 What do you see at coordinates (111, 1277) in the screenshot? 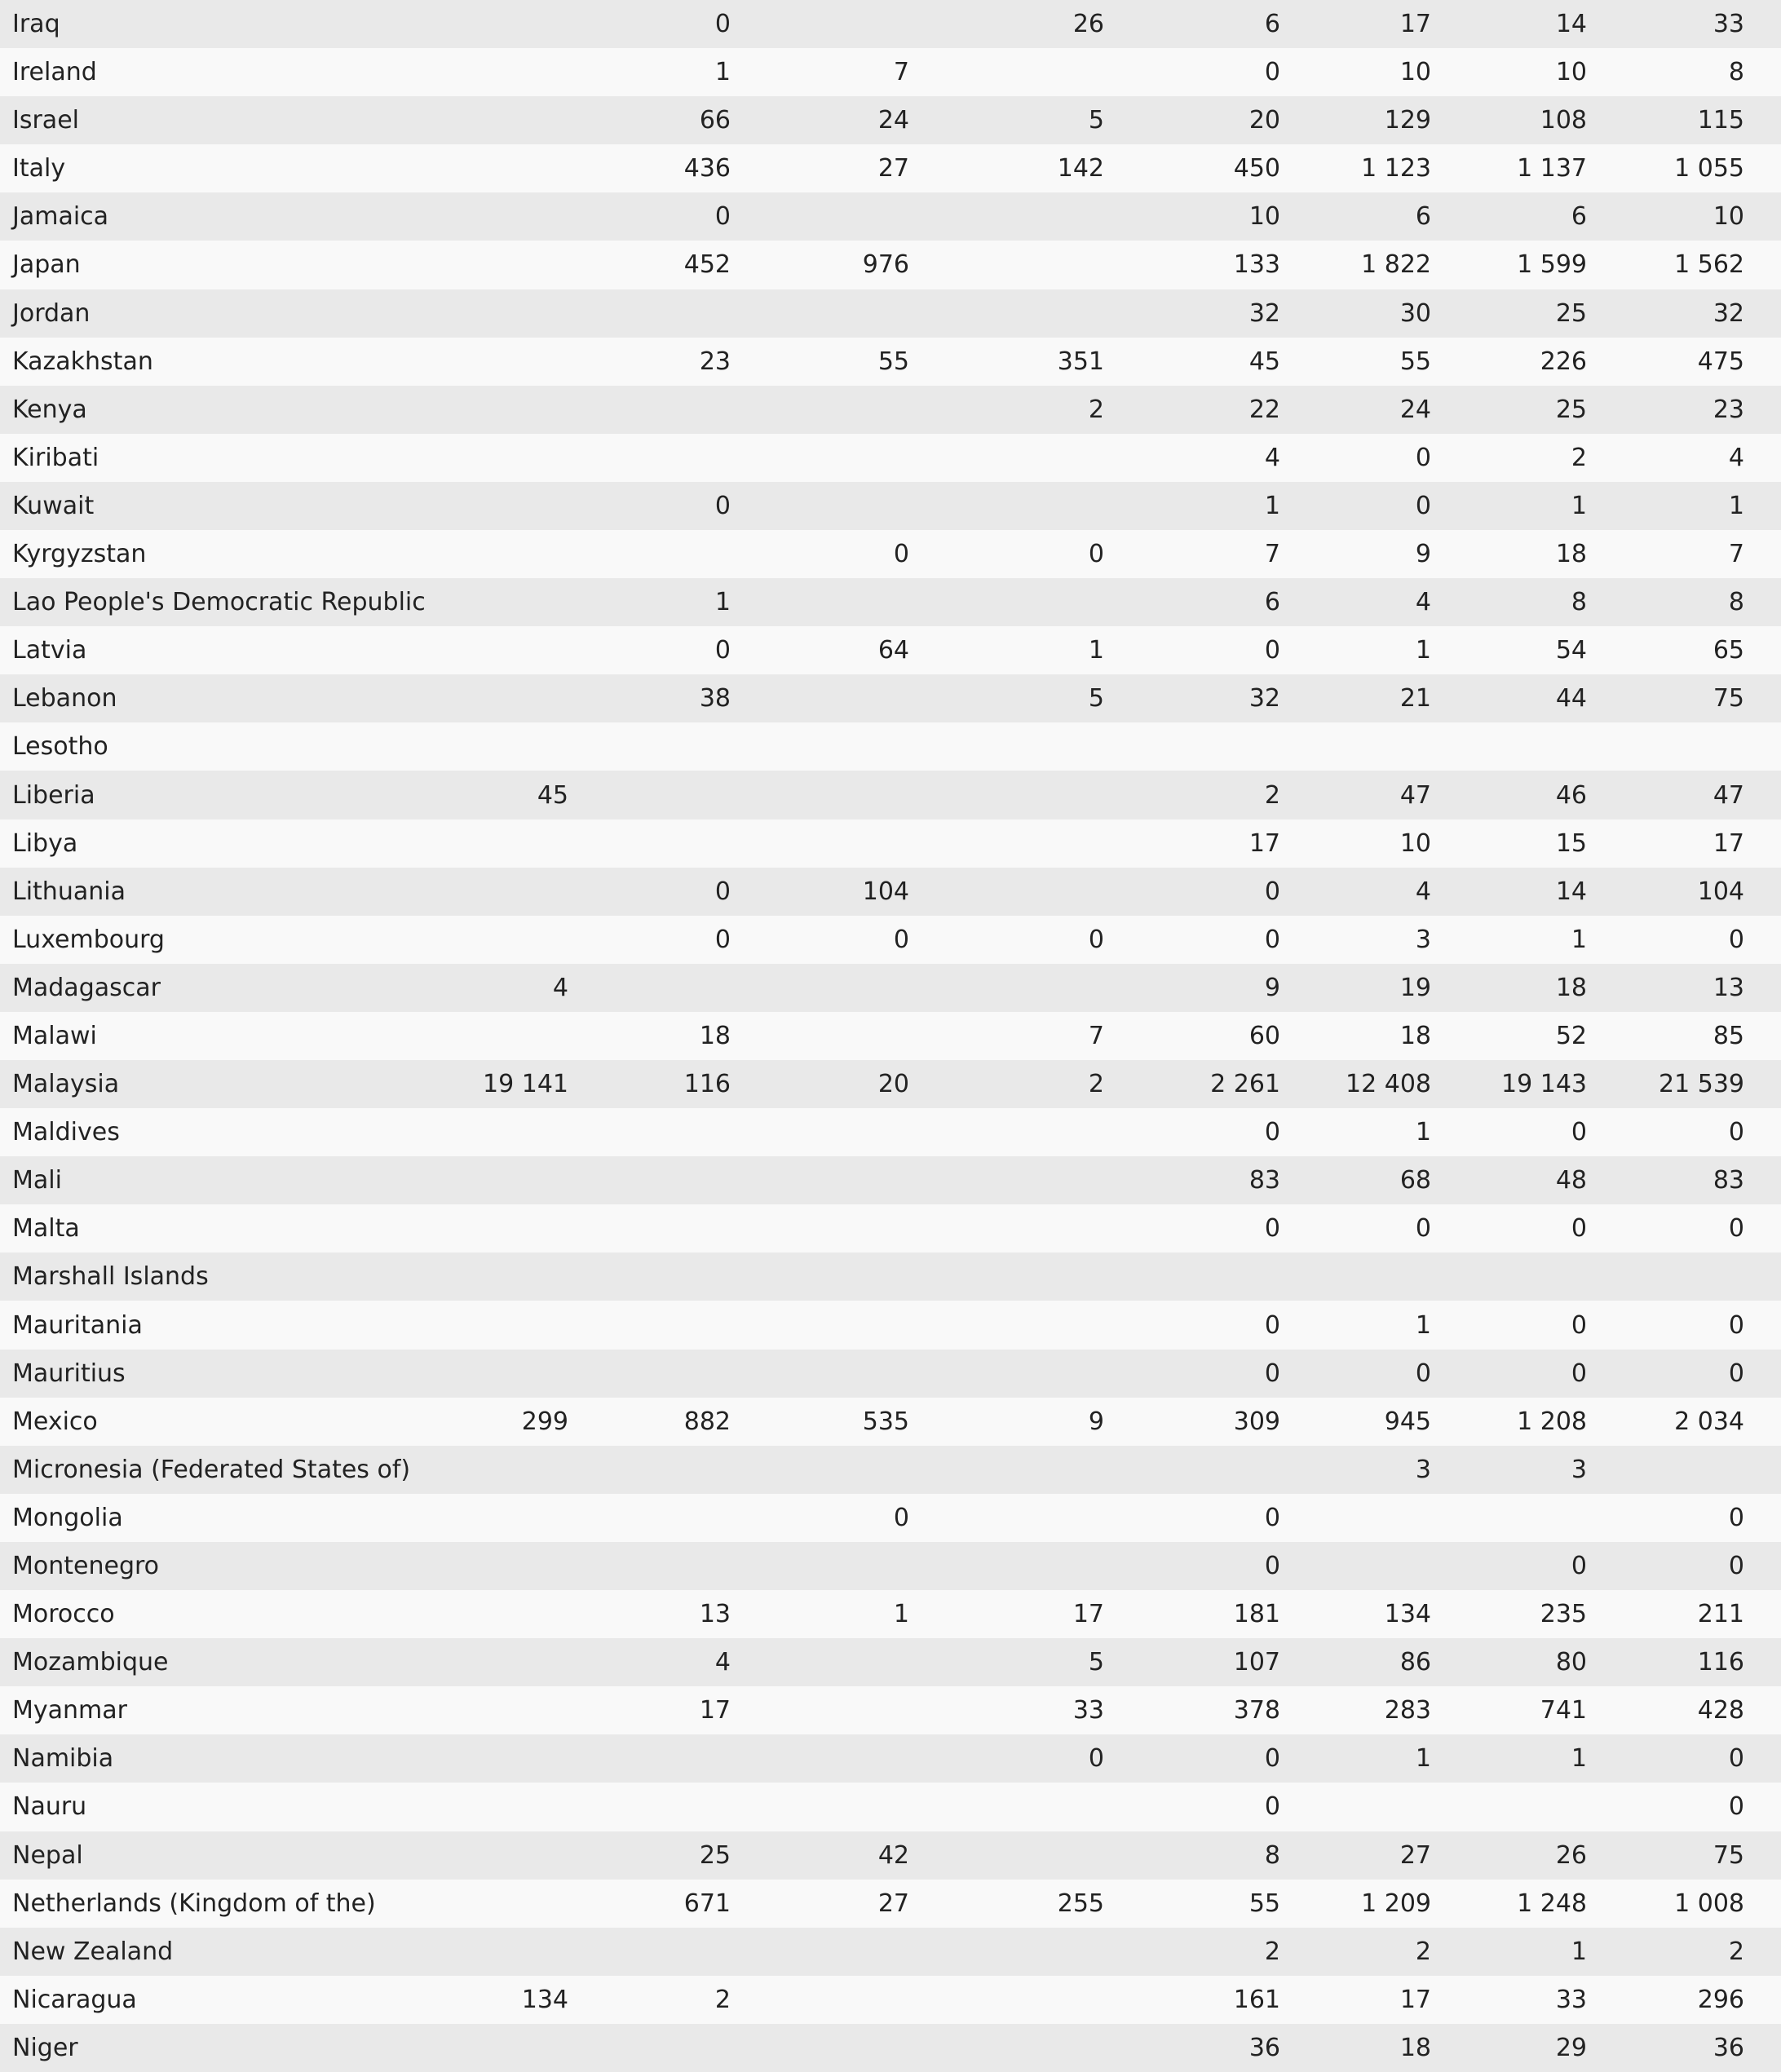
I see `country-name: Marshall Islands` at bounding box center [111, 1277].